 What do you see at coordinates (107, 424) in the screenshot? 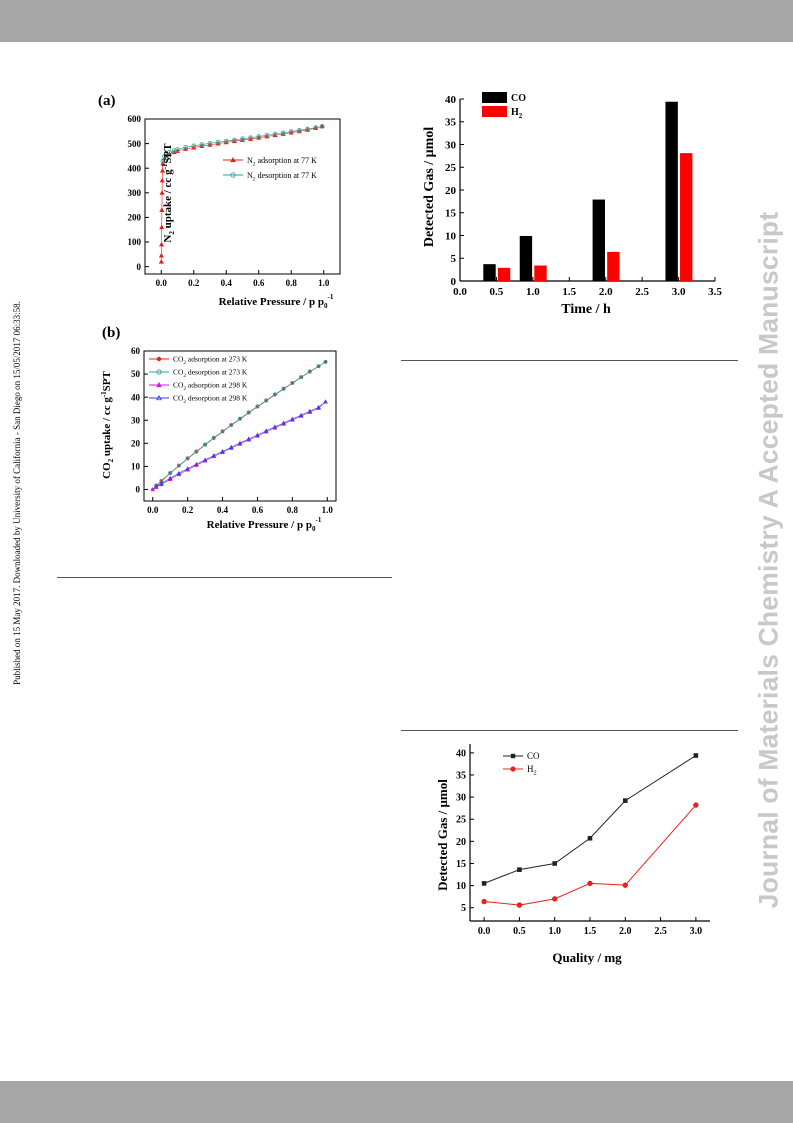
I see `y-axis-label: CO2 uptake / cc g-1SPT` at bounding box center [107, 424].